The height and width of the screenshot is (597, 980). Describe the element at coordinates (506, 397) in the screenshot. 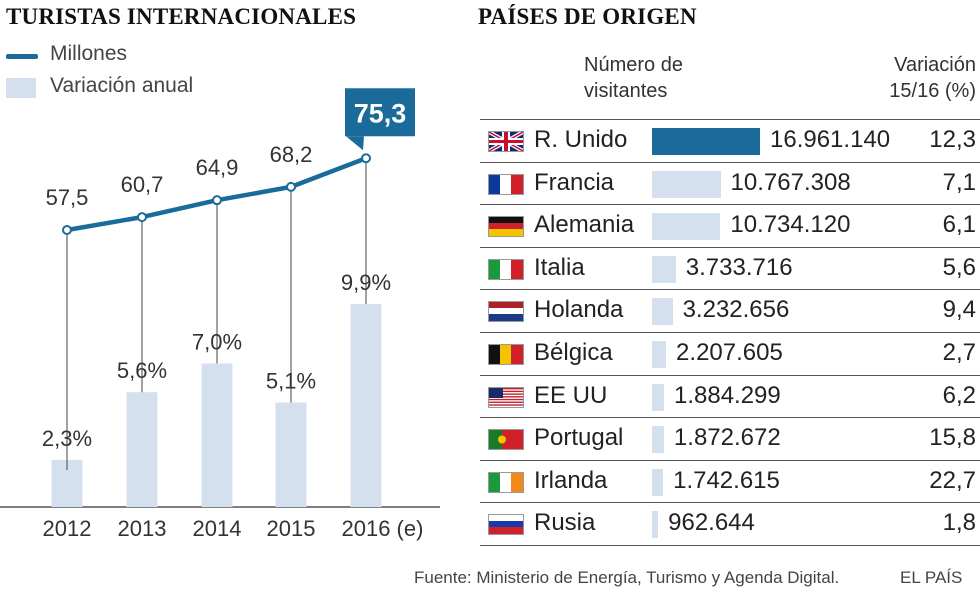

I see `usa-flag-icon` at that location.